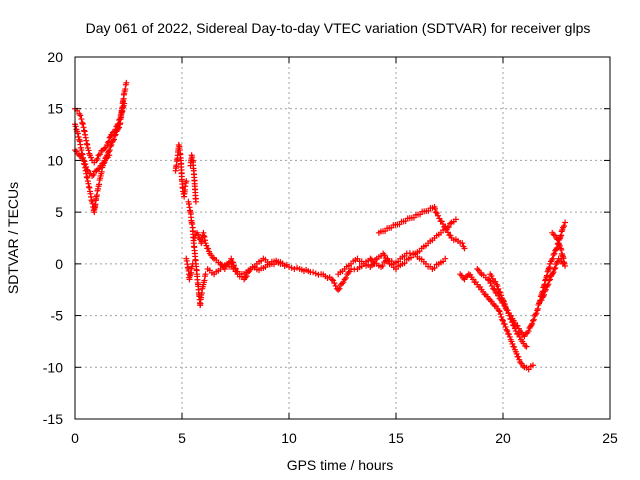 This screenshot has height=480, width=640. Describe the element at coordinates (205, 274) in the screenshot. I see `data-point-track-e` at that location.